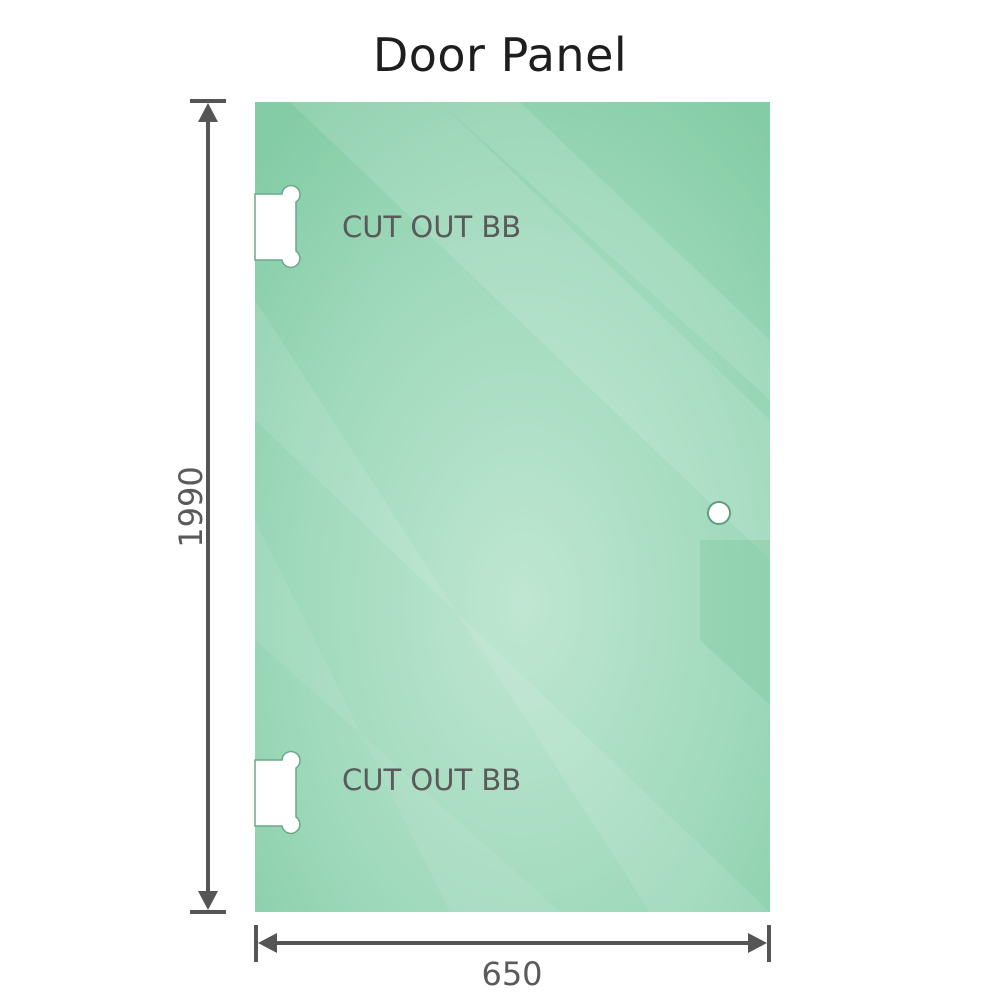  I want to click on width-dimension-line, so click(512, 943).